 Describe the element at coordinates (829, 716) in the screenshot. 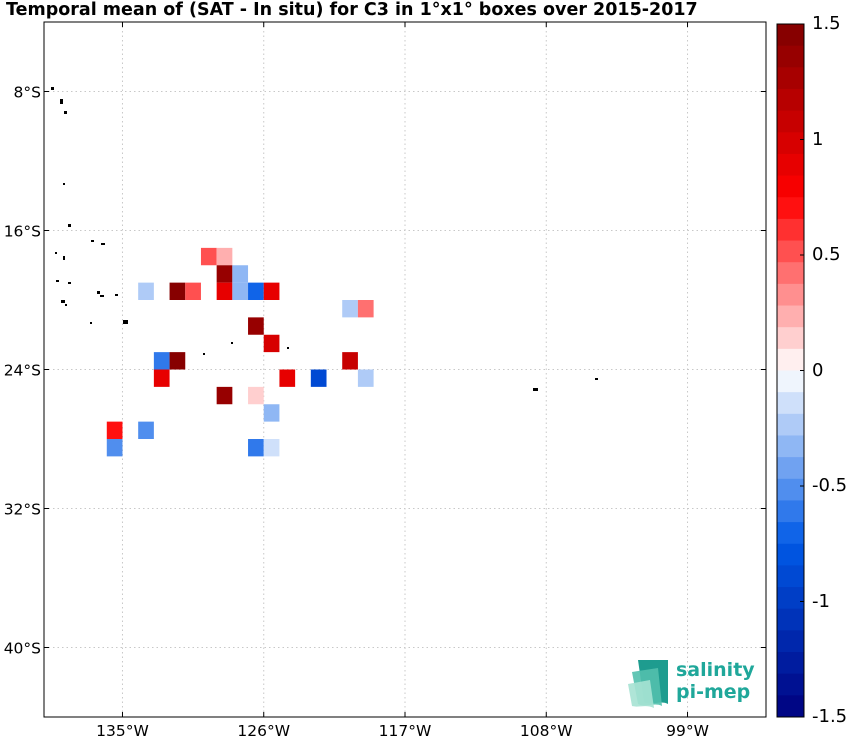

I see `colorbar-tick-label: -1.5` at that location.